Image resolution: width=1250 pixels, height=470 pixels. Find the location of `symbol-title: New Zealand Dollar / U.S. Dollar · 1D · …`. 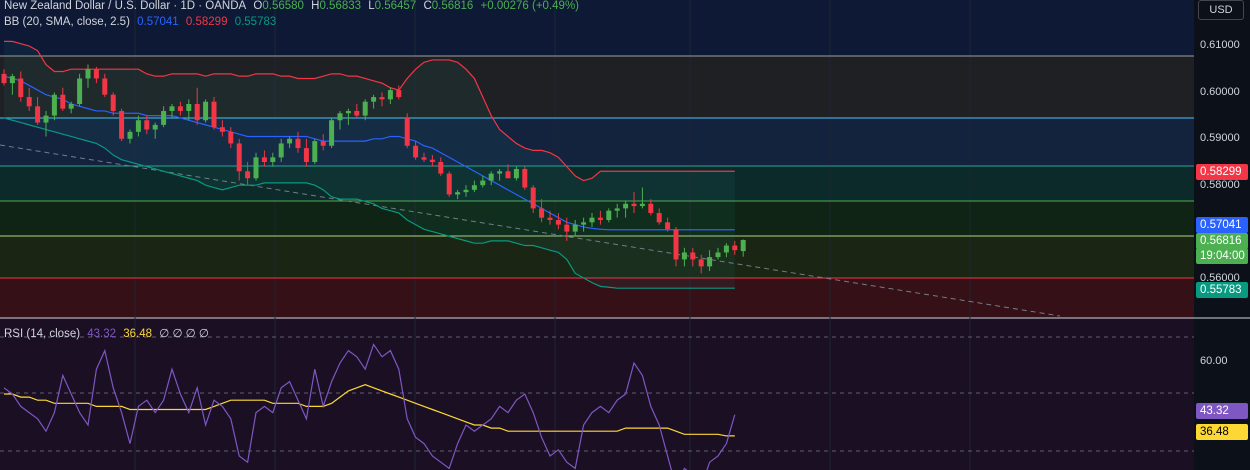

symbol-title: New Zealand Dollar / U.S. Dollar · 1D · … is located at coordinates (125, 6).